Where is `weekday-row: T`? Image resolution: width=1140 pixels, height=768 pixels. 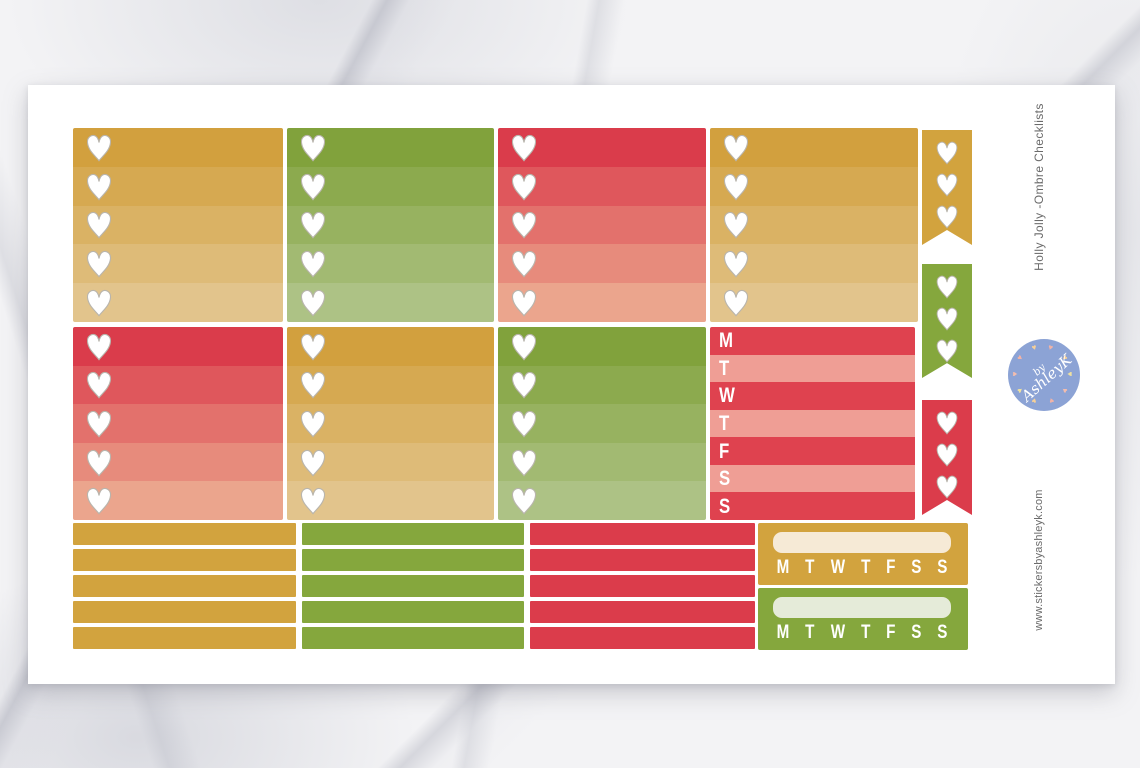 weekday-row: T is located at coordinates (812, 368).